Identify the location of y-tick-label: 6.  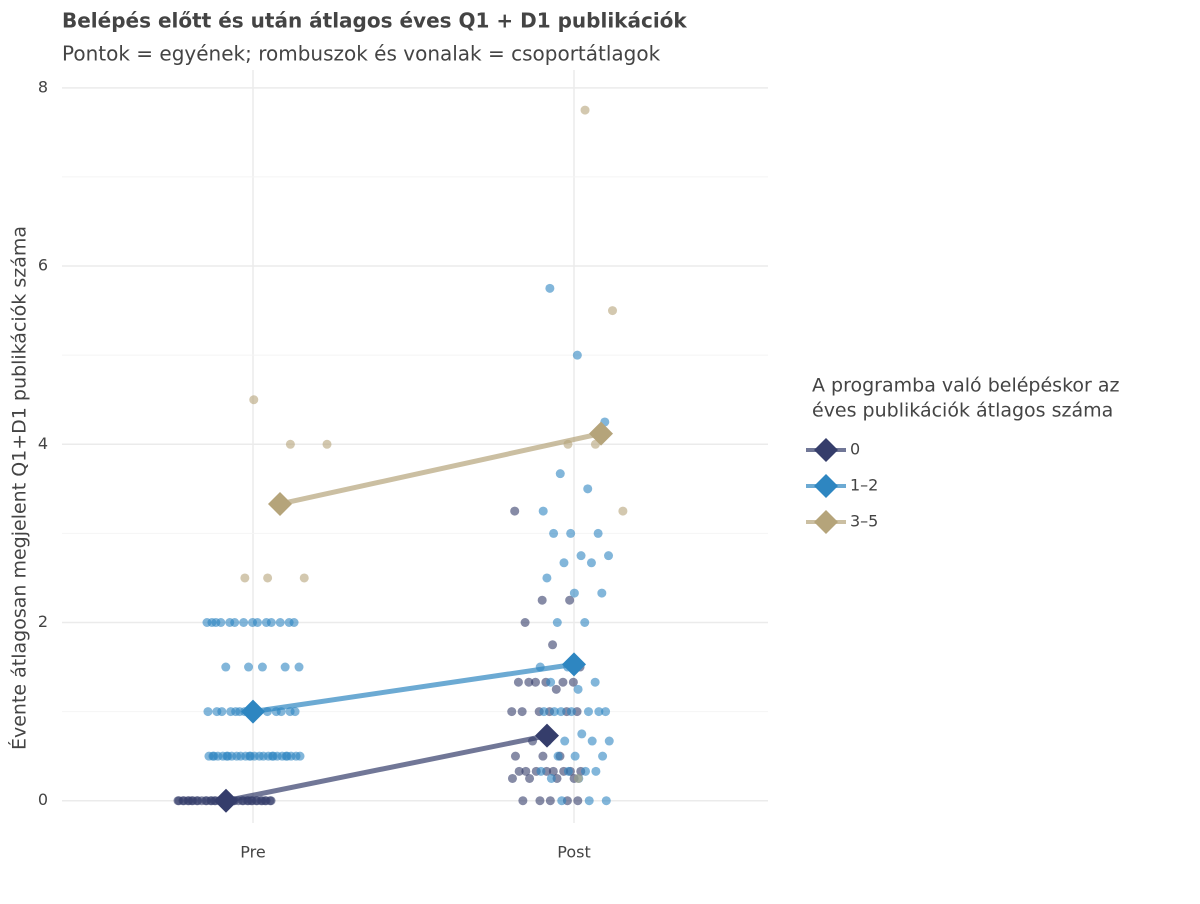
(43, 265).